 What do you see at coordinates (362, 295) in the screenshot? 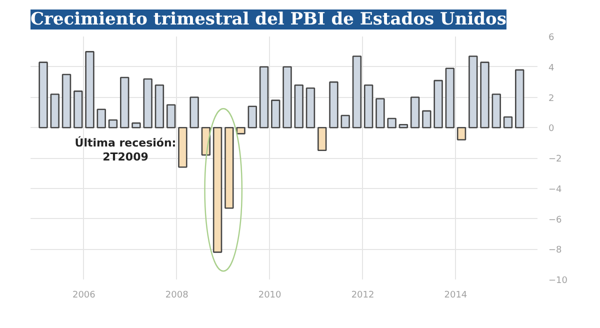
I see `x-tick-label: 2012` at bounding box center [362, 295].